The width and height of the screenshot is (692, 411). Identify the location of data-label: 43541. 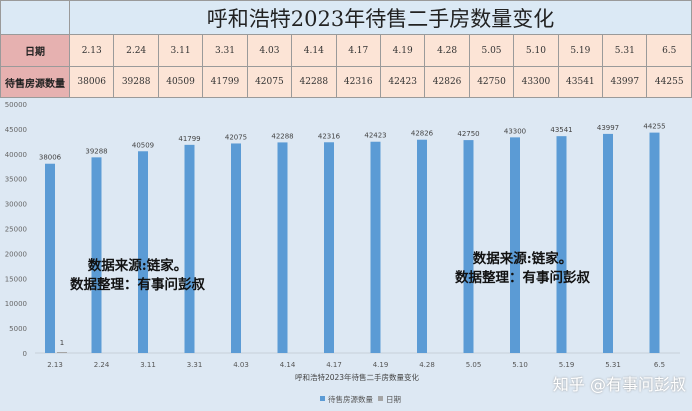
(561, 130).